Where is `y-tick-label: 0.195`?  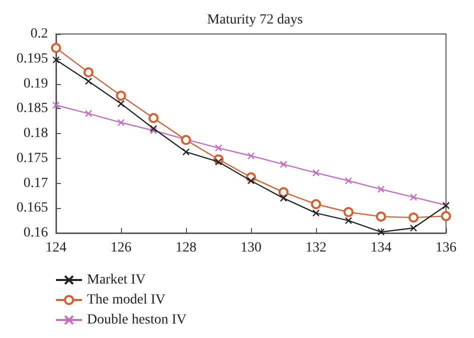 y-tick-label: 0.195 is located at coordinates (32, 58).